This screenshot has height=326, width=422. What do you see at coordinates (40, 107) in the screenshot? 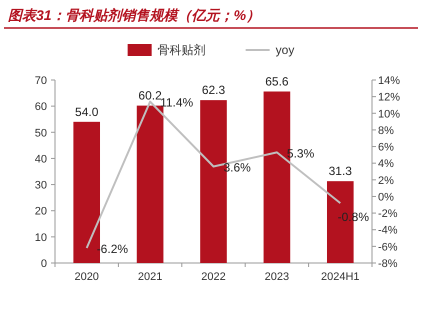
I see `y-tick-label: 60` at bounding box center [40, 107].